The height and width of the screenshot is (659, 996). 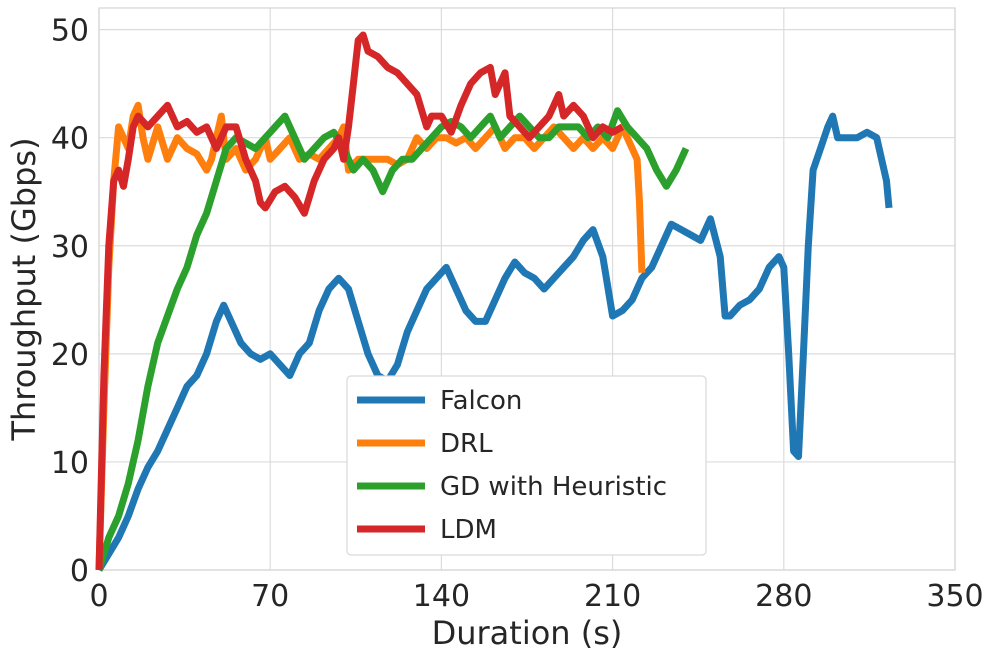 I want to click on y-tick-label: 20, so click(x=70, y=355).